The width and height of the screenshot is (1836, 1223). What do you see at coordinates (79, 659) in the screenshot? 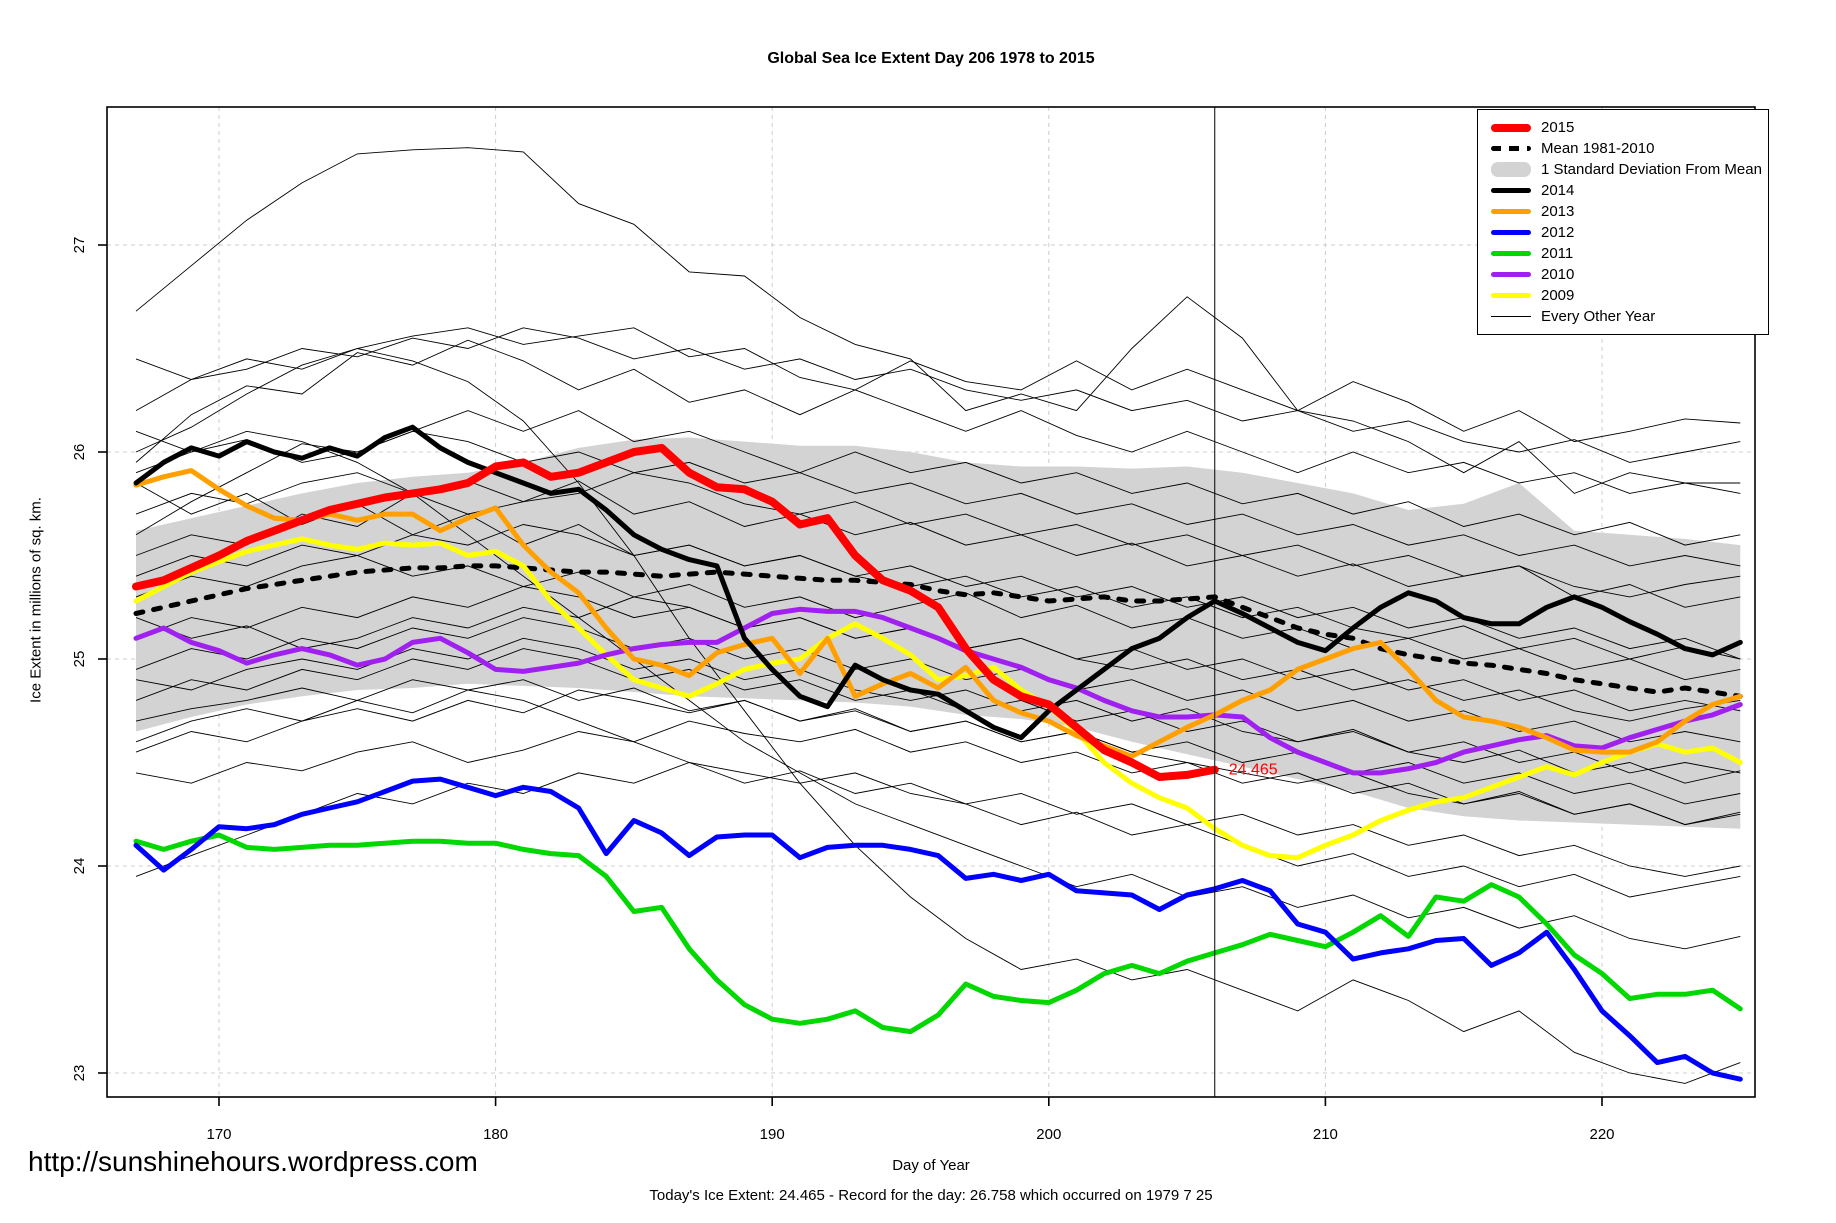
I see `y-tick-label: 25` at bounding box center [79, 659].